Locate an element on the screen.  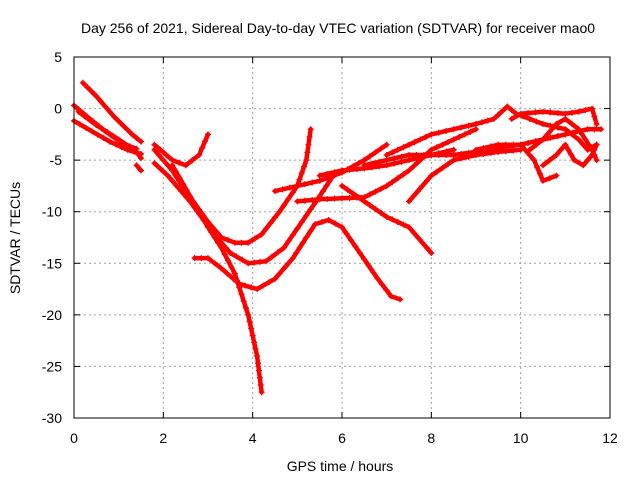
x-tick-label: 4 is located at coordinates (253, 438).